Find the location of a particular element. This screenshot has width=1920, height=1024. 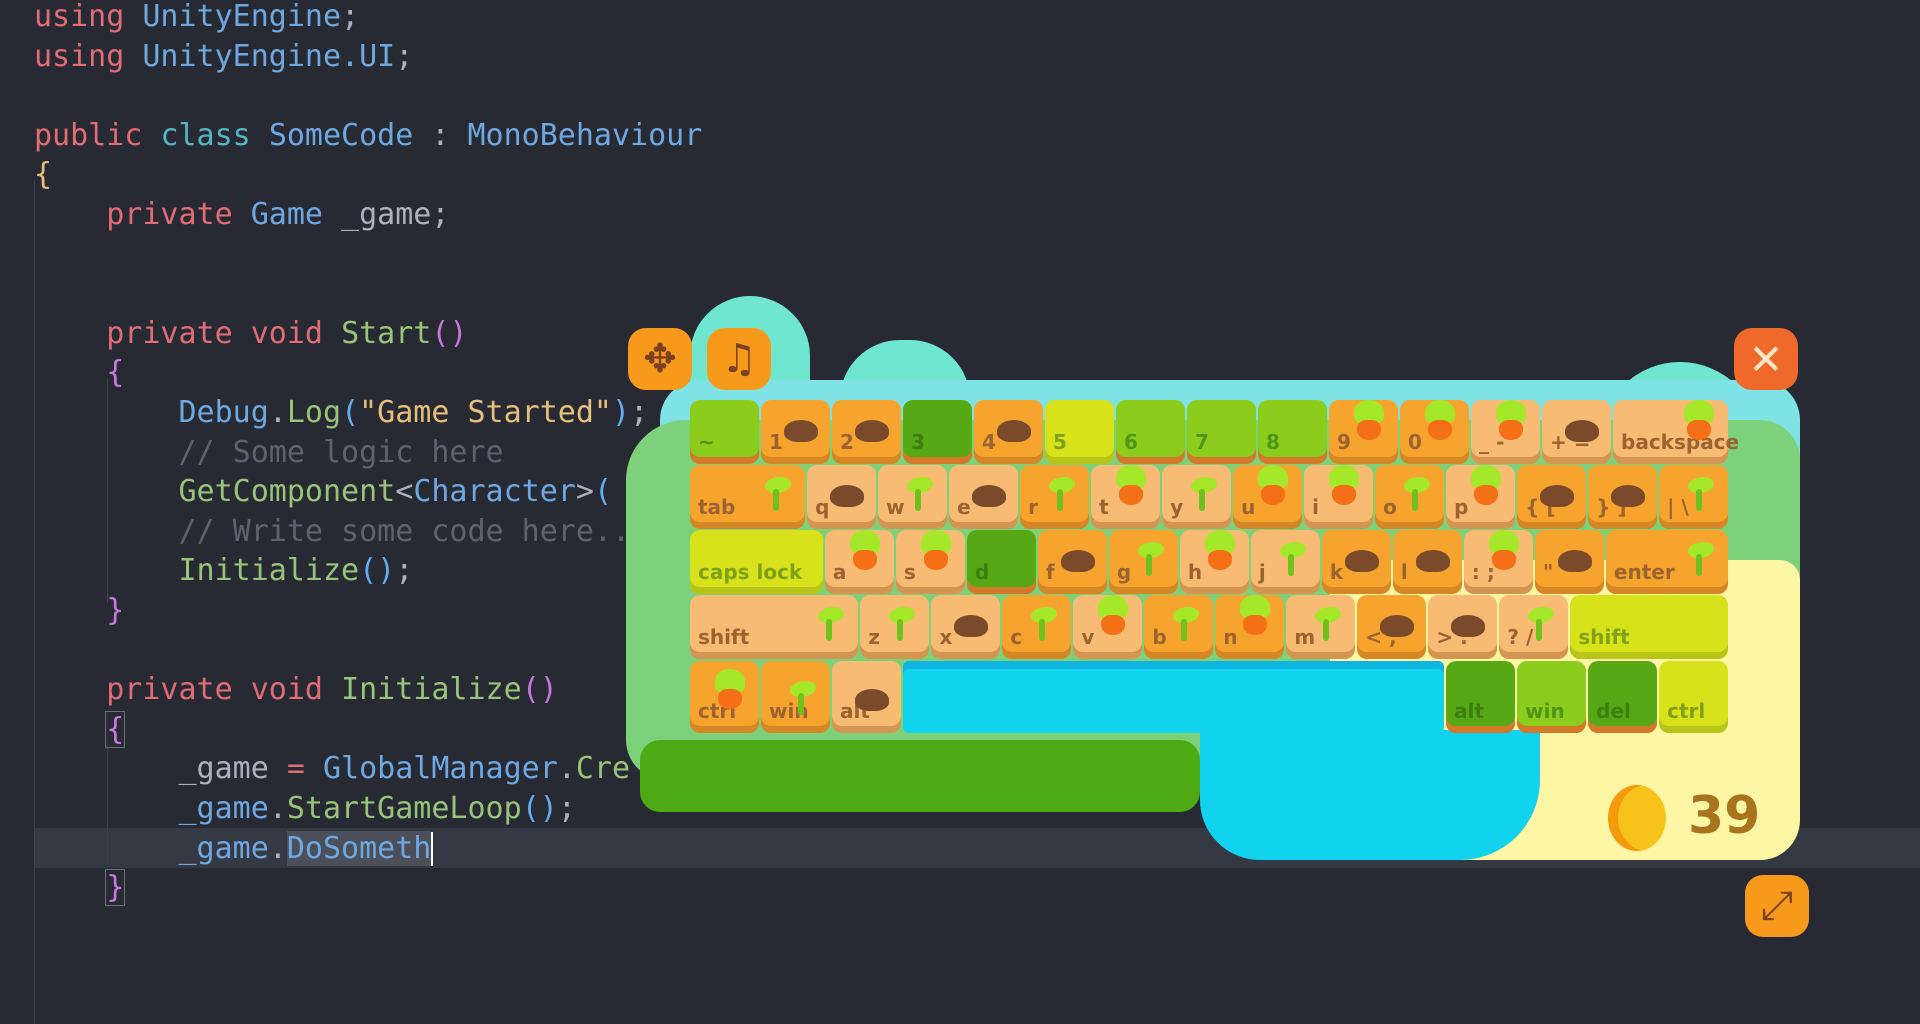

key-:-;: : ; is located at coordinates (1498, 562).